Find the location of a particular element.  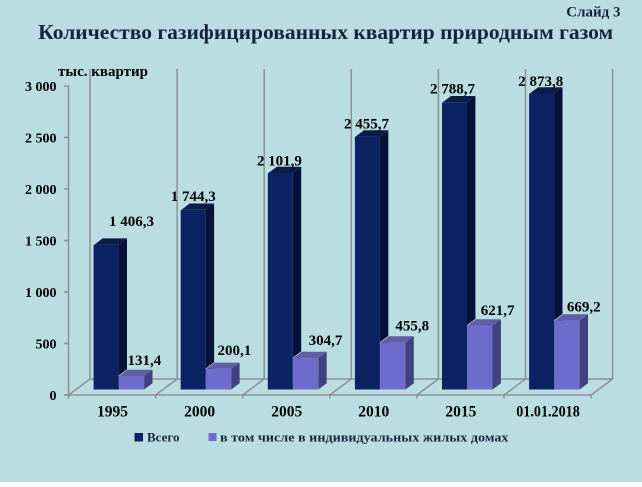

svg-text: 0 is located at coordinates (53, 396).